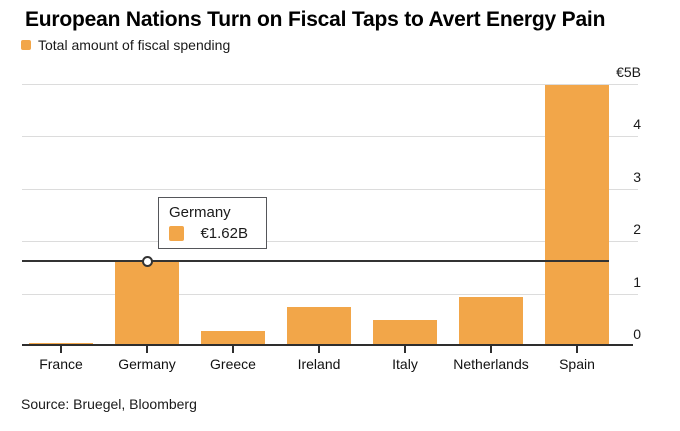 The height and width of the screenshot is (431, 680). I want to click on x-axis-label-italy: Italy, so click(405, 364).